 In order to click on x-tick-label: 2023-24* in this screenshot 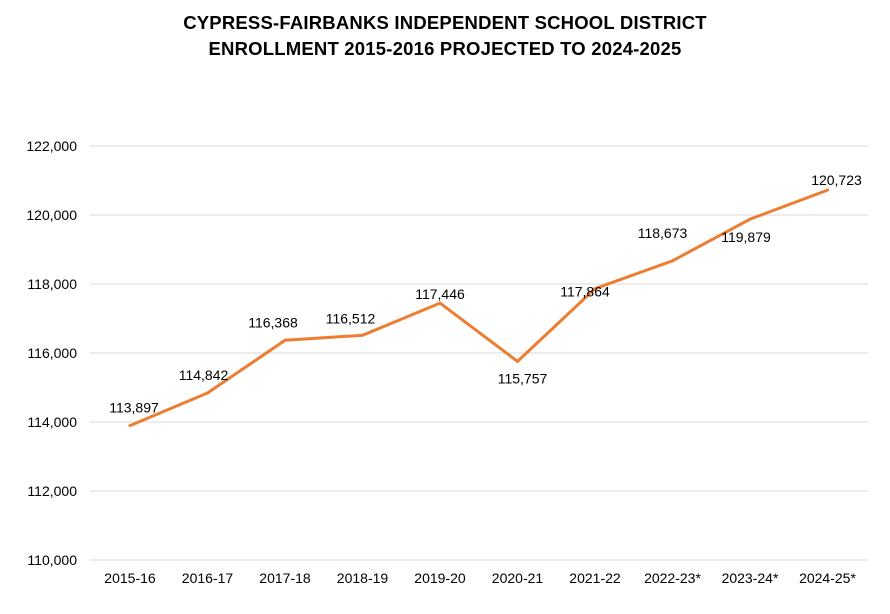, I will do `click(750, 578)`.